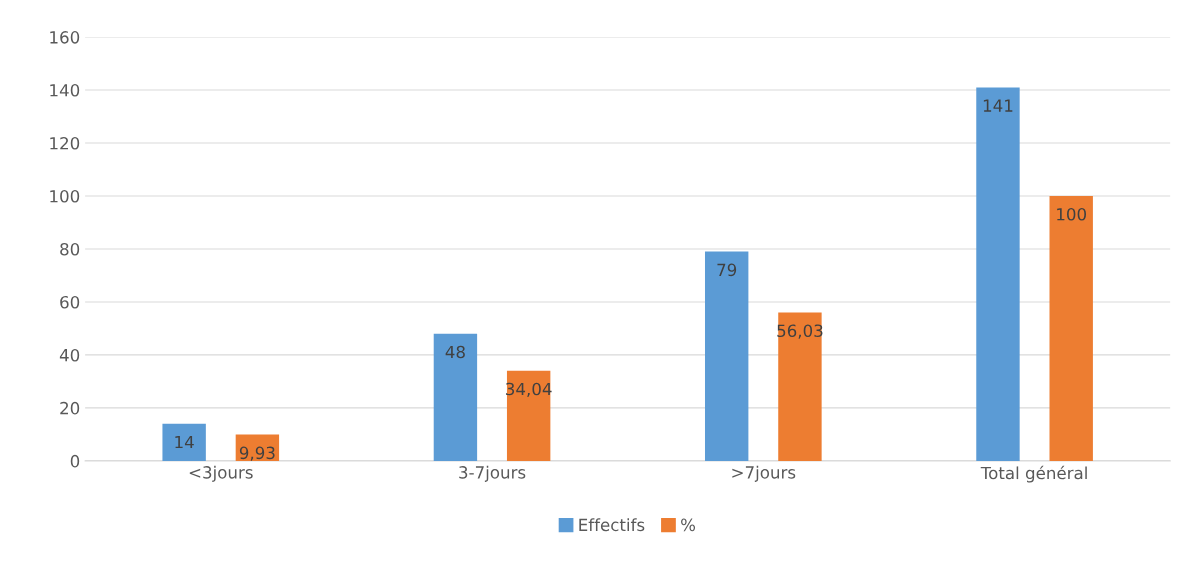 The height and width of the screenshot is (579, 1199). I want to click on data-label: 14, so click(184, 442).